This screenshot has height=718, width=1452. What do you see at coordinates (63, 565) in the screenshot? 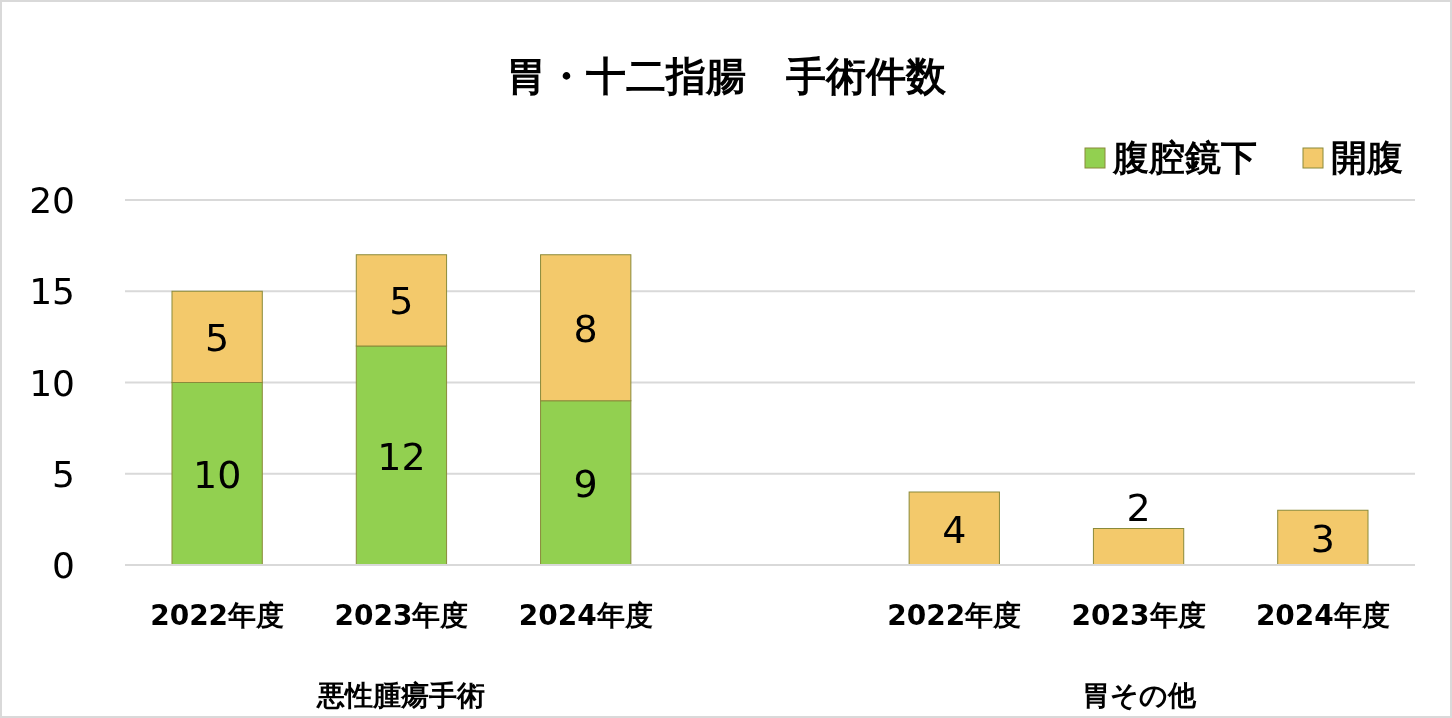
I see `y-tick-label: 0` at bounding box center [63, 565].